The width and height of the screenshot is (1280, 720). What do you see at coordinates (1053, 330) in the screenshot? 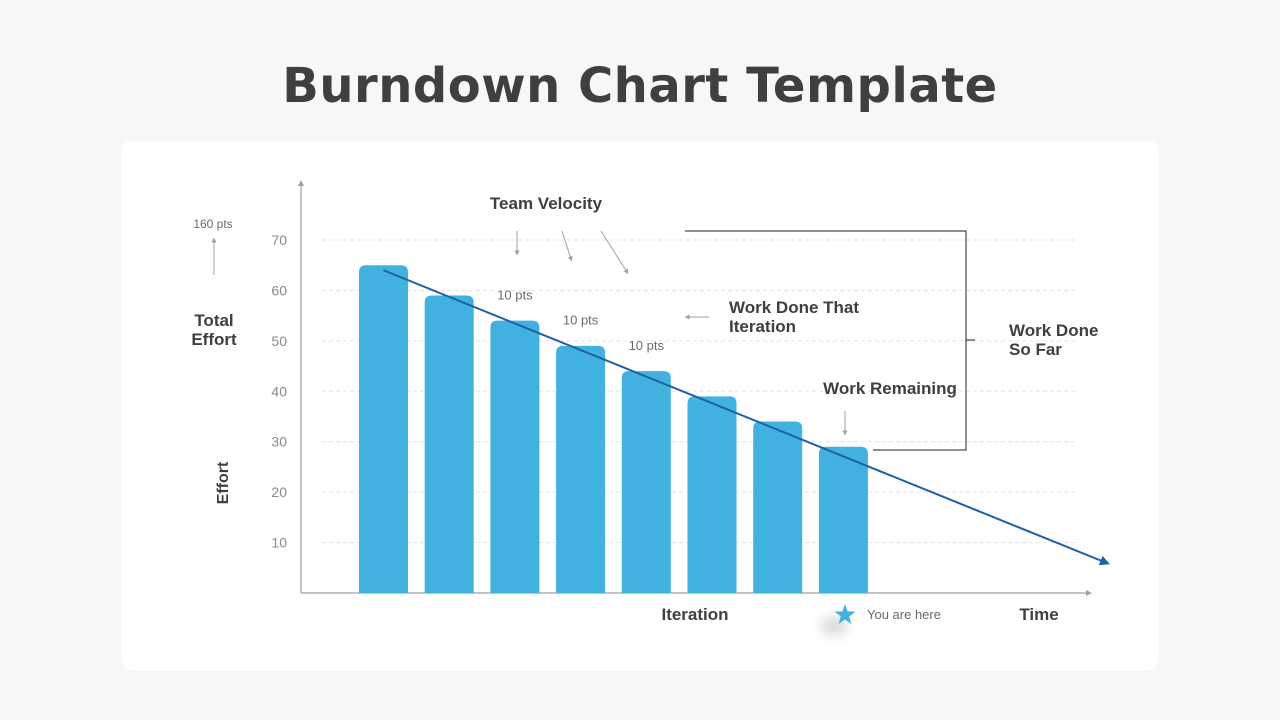
I see `work-done-so-far-line1: Work Done` at bounding box center [1053, 330].